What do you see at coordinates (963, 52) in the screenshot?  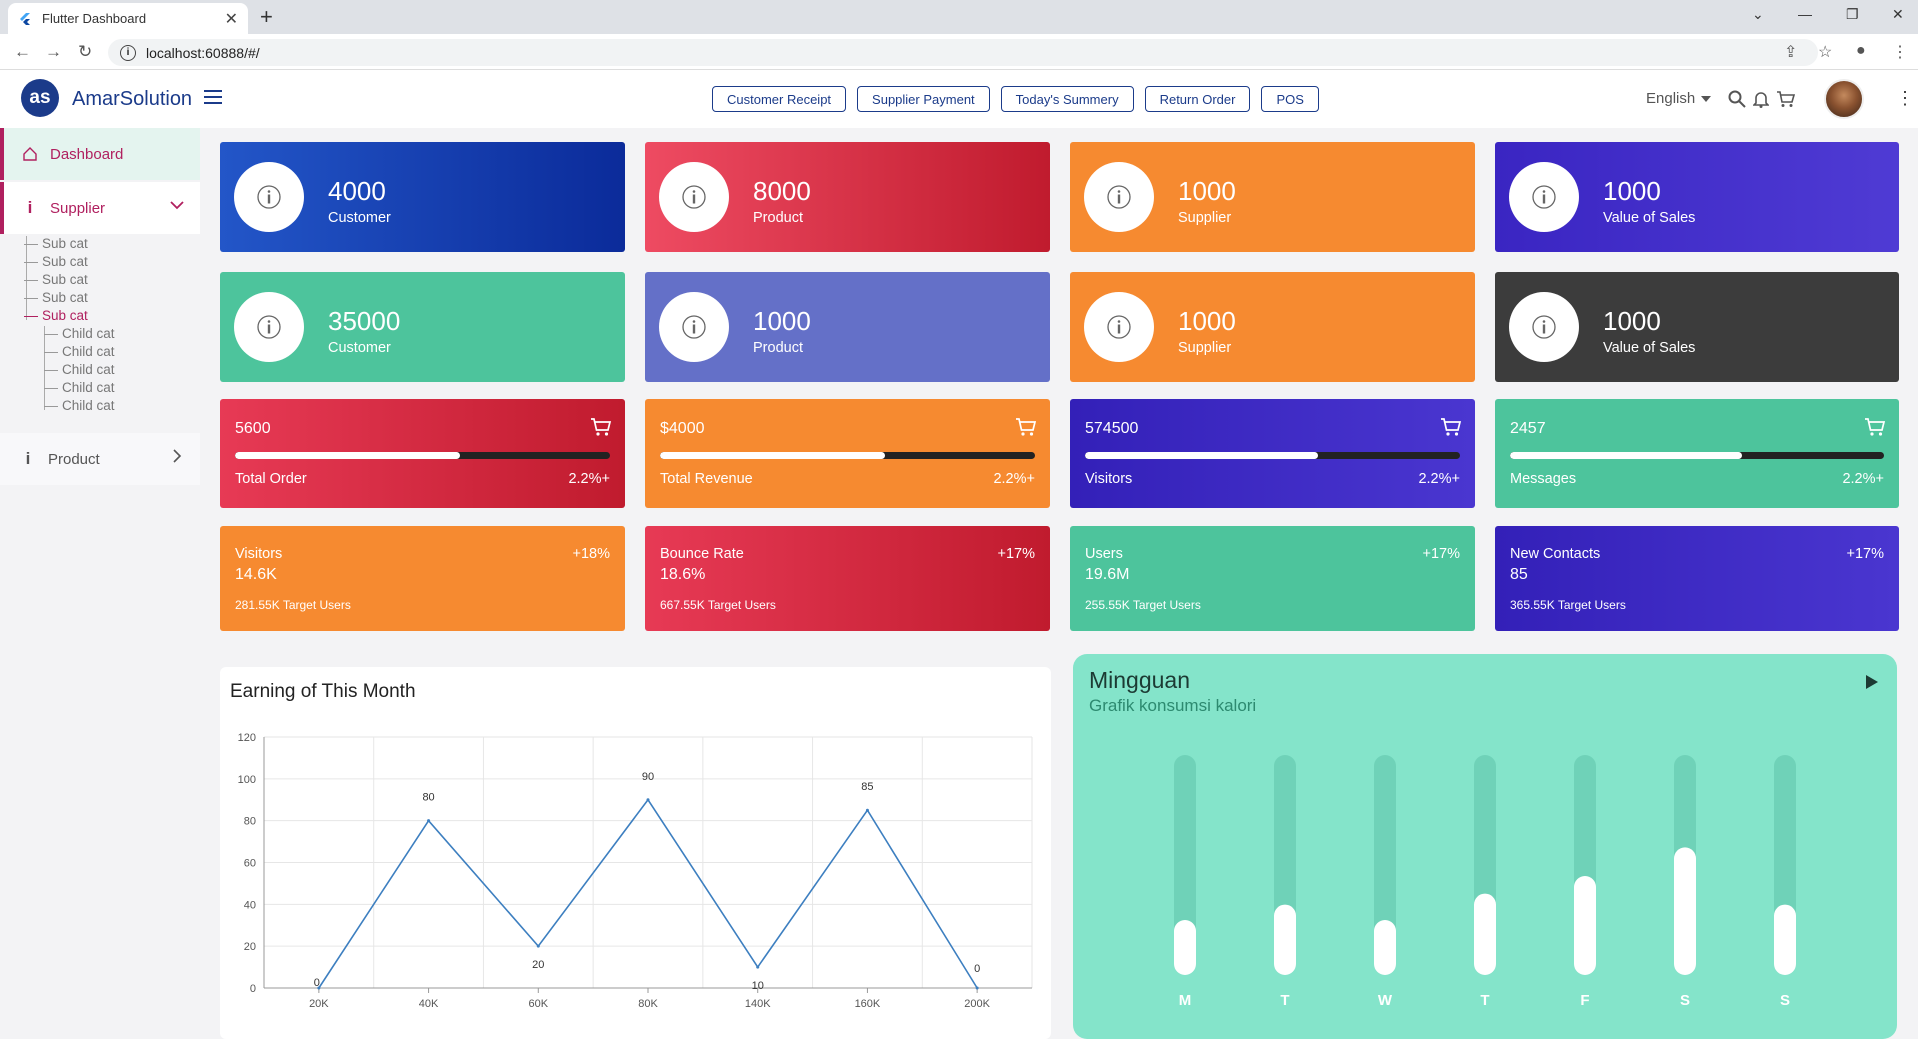 I see `url-field: i localhost:60888/#/` at bounding box center [963, 52].